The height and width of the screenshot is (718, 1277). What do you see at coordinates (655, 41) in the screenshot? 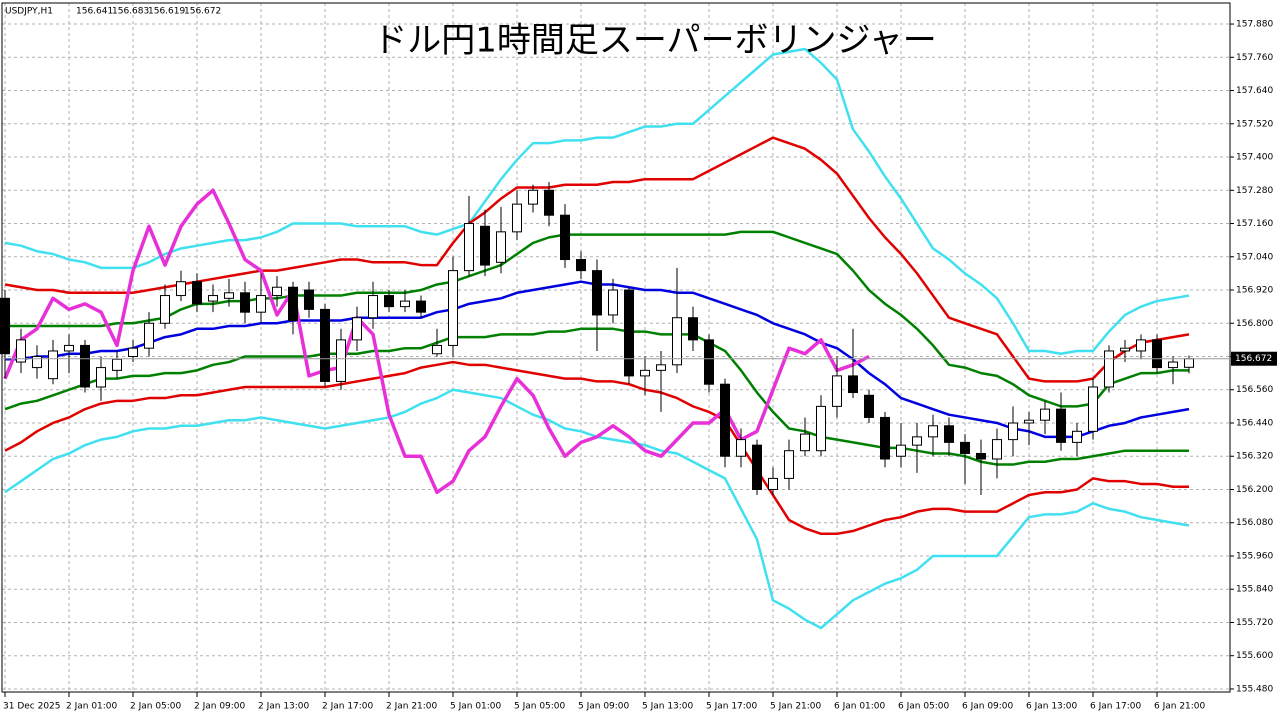
I see `chart-title: ドル円1時間足スーパーボリンジャー` at bounding box center [655, 41].